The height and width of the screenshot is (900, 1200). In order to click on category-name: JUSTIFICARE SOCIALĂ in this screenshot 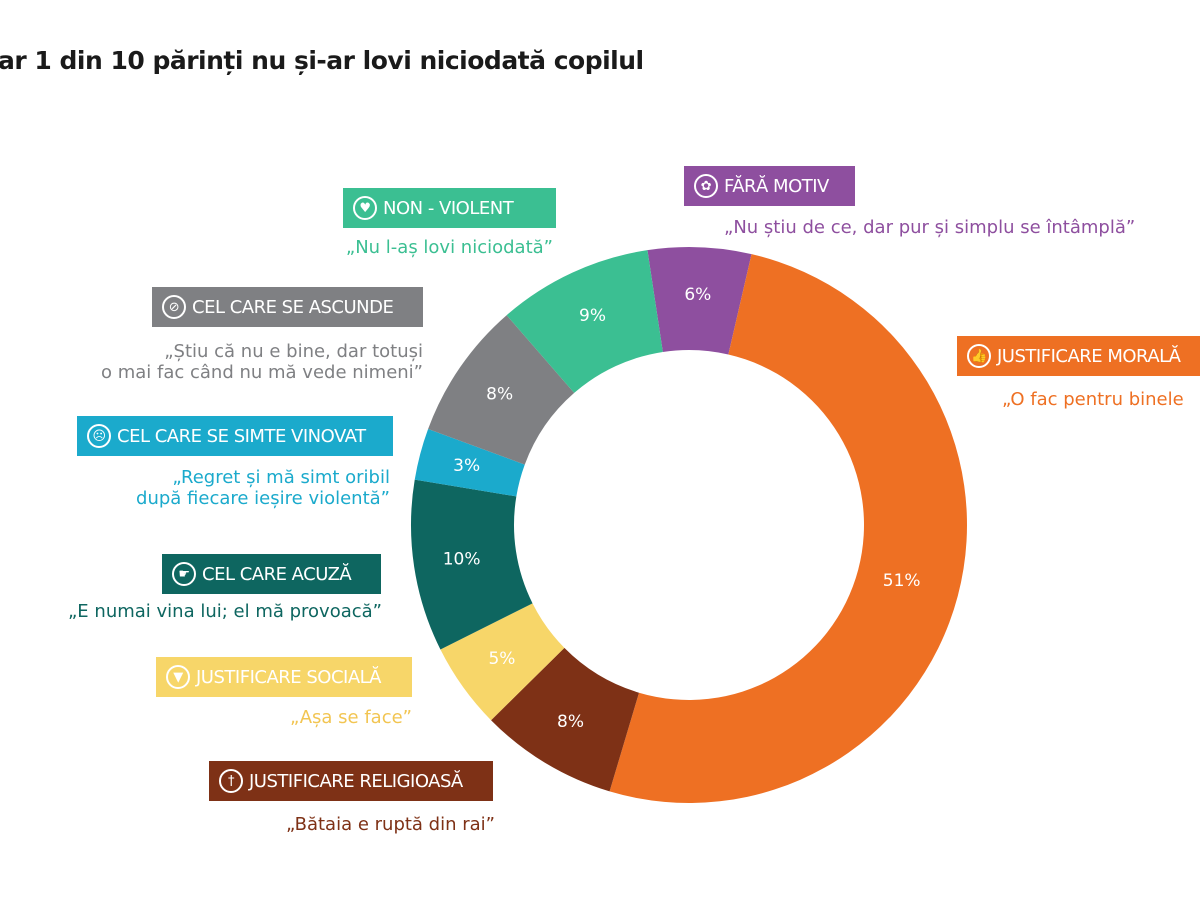, I will do `click(288, 677)`.